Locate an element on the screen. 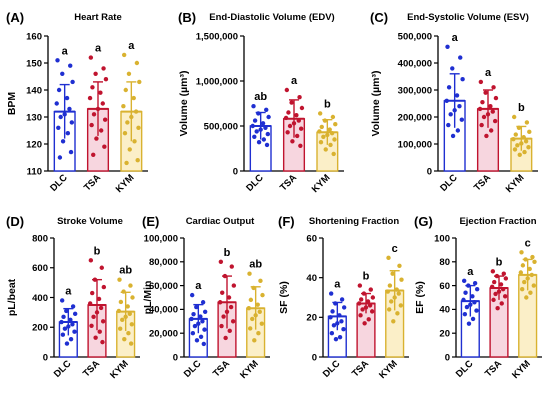 This screenshot has width=550, height=408. y-axis-label: EF (%) is located at coordinates (420, 297).